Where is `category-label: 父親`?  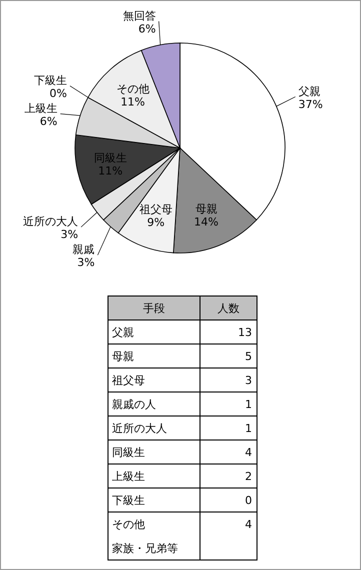
category-label: 父親 is located at coordinates (123, 332).